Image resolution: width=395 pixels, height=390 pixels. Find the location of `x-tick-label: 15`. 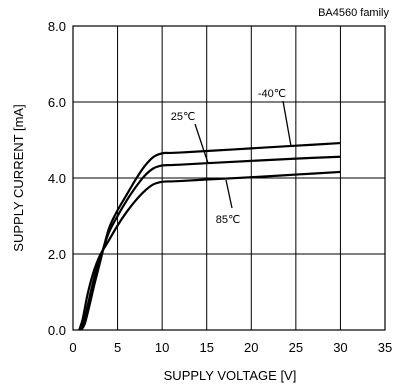

x-tick-label: 15 is located at coordinates (206, 347).